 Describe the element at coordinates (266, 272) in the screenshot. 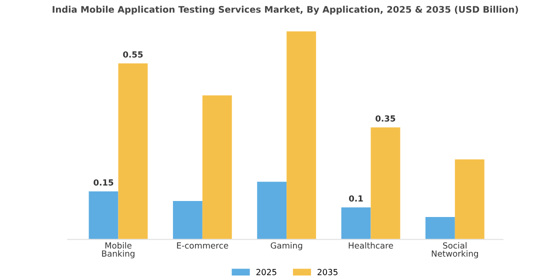

I see `legend-label: 2025` at that location.